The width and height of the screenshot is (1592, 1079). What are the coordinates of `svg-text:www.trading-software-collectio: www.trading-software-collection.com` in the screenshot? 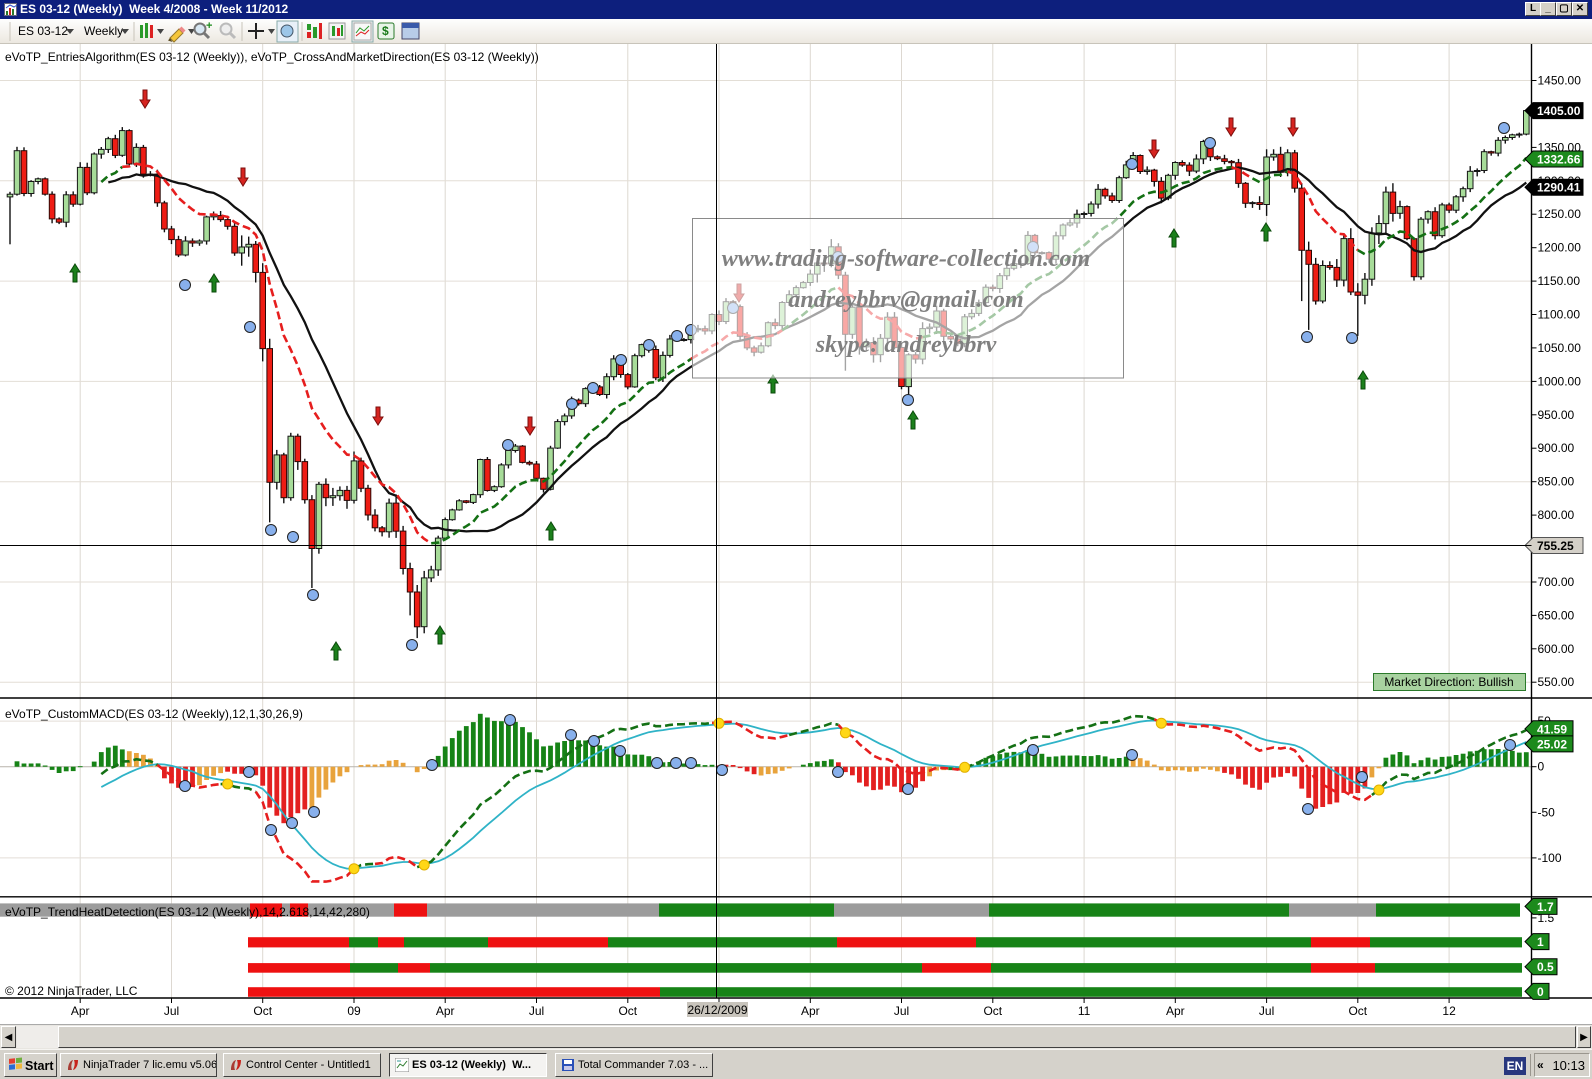 It's located at (906, 259).